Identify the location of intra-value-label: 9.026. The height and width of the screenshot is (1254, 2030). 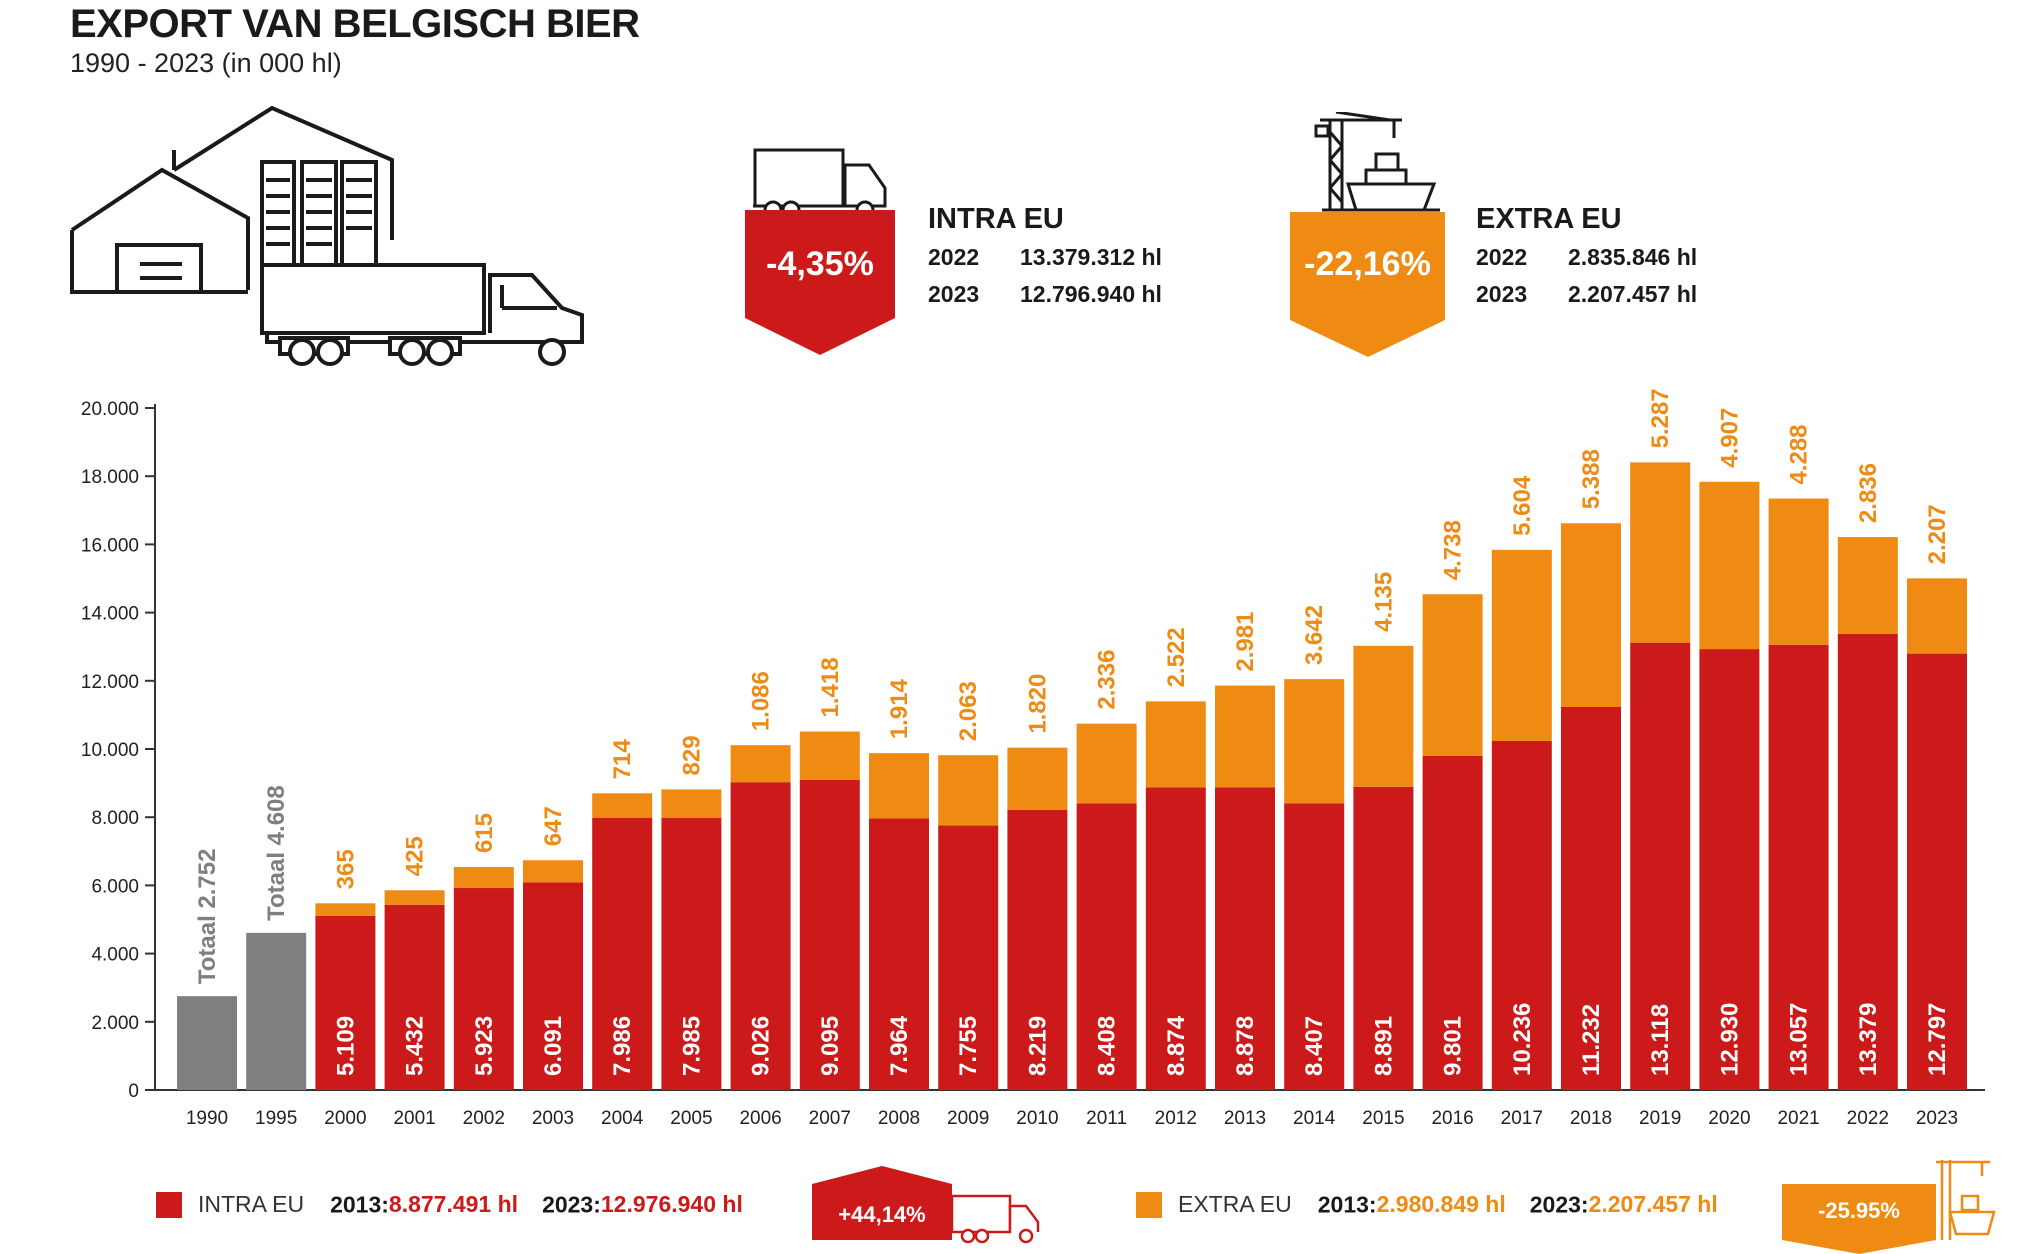
(761, 1046).